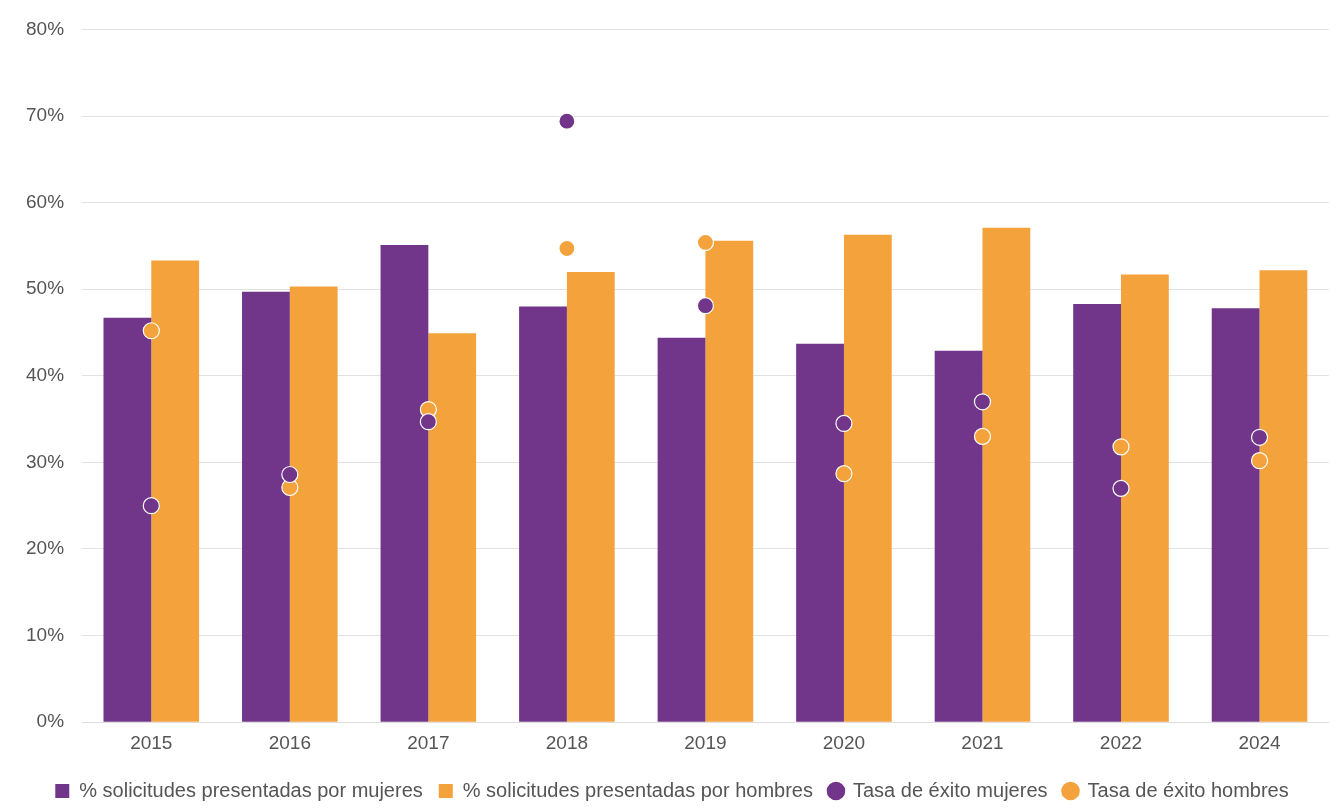 This screenshot has height=811, width=1338. What do you see at coordinates (844, 742) in the screenshot?
I see `x-tick-label: 2020` at bounding box center [844, 742].